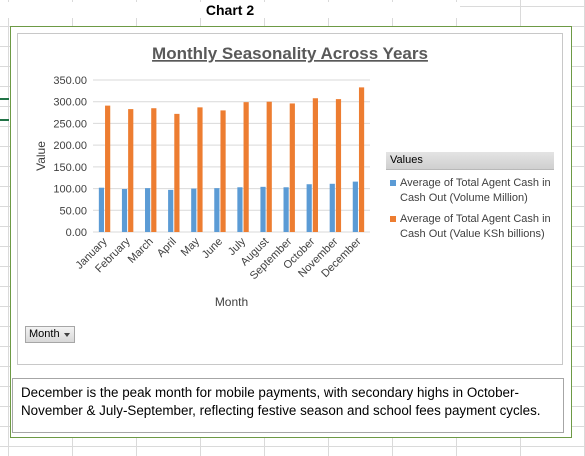 The height and width of the screenshot is (456, 585). What do you see at coordinates (212, 248) in the screenshot?
I see `x-tick-label: June` at bounding box center [212, 248].